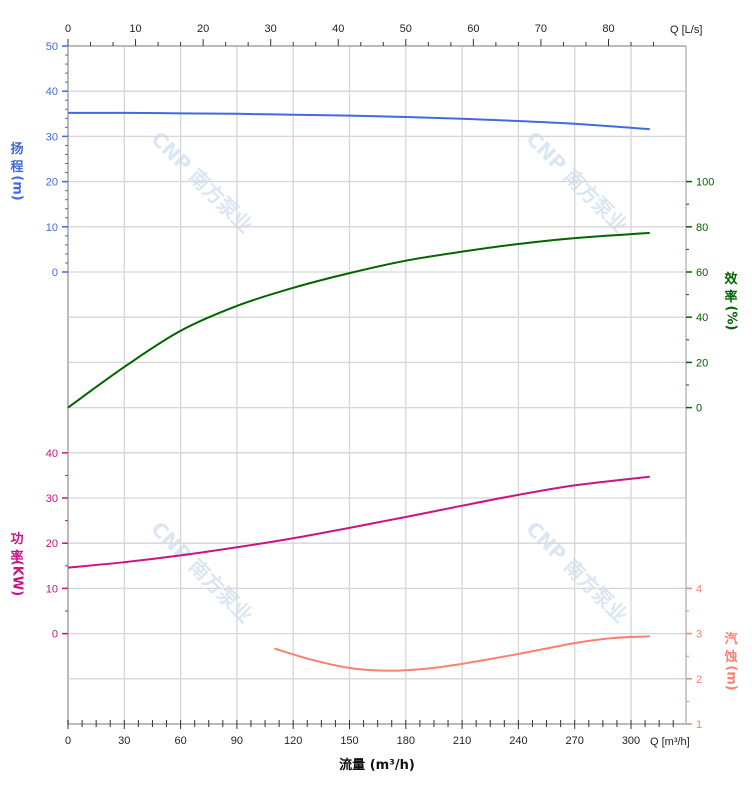 The height and width of the screenshot is (797, 752). I want to click on x-tick-label: 270, so click(575, 741).